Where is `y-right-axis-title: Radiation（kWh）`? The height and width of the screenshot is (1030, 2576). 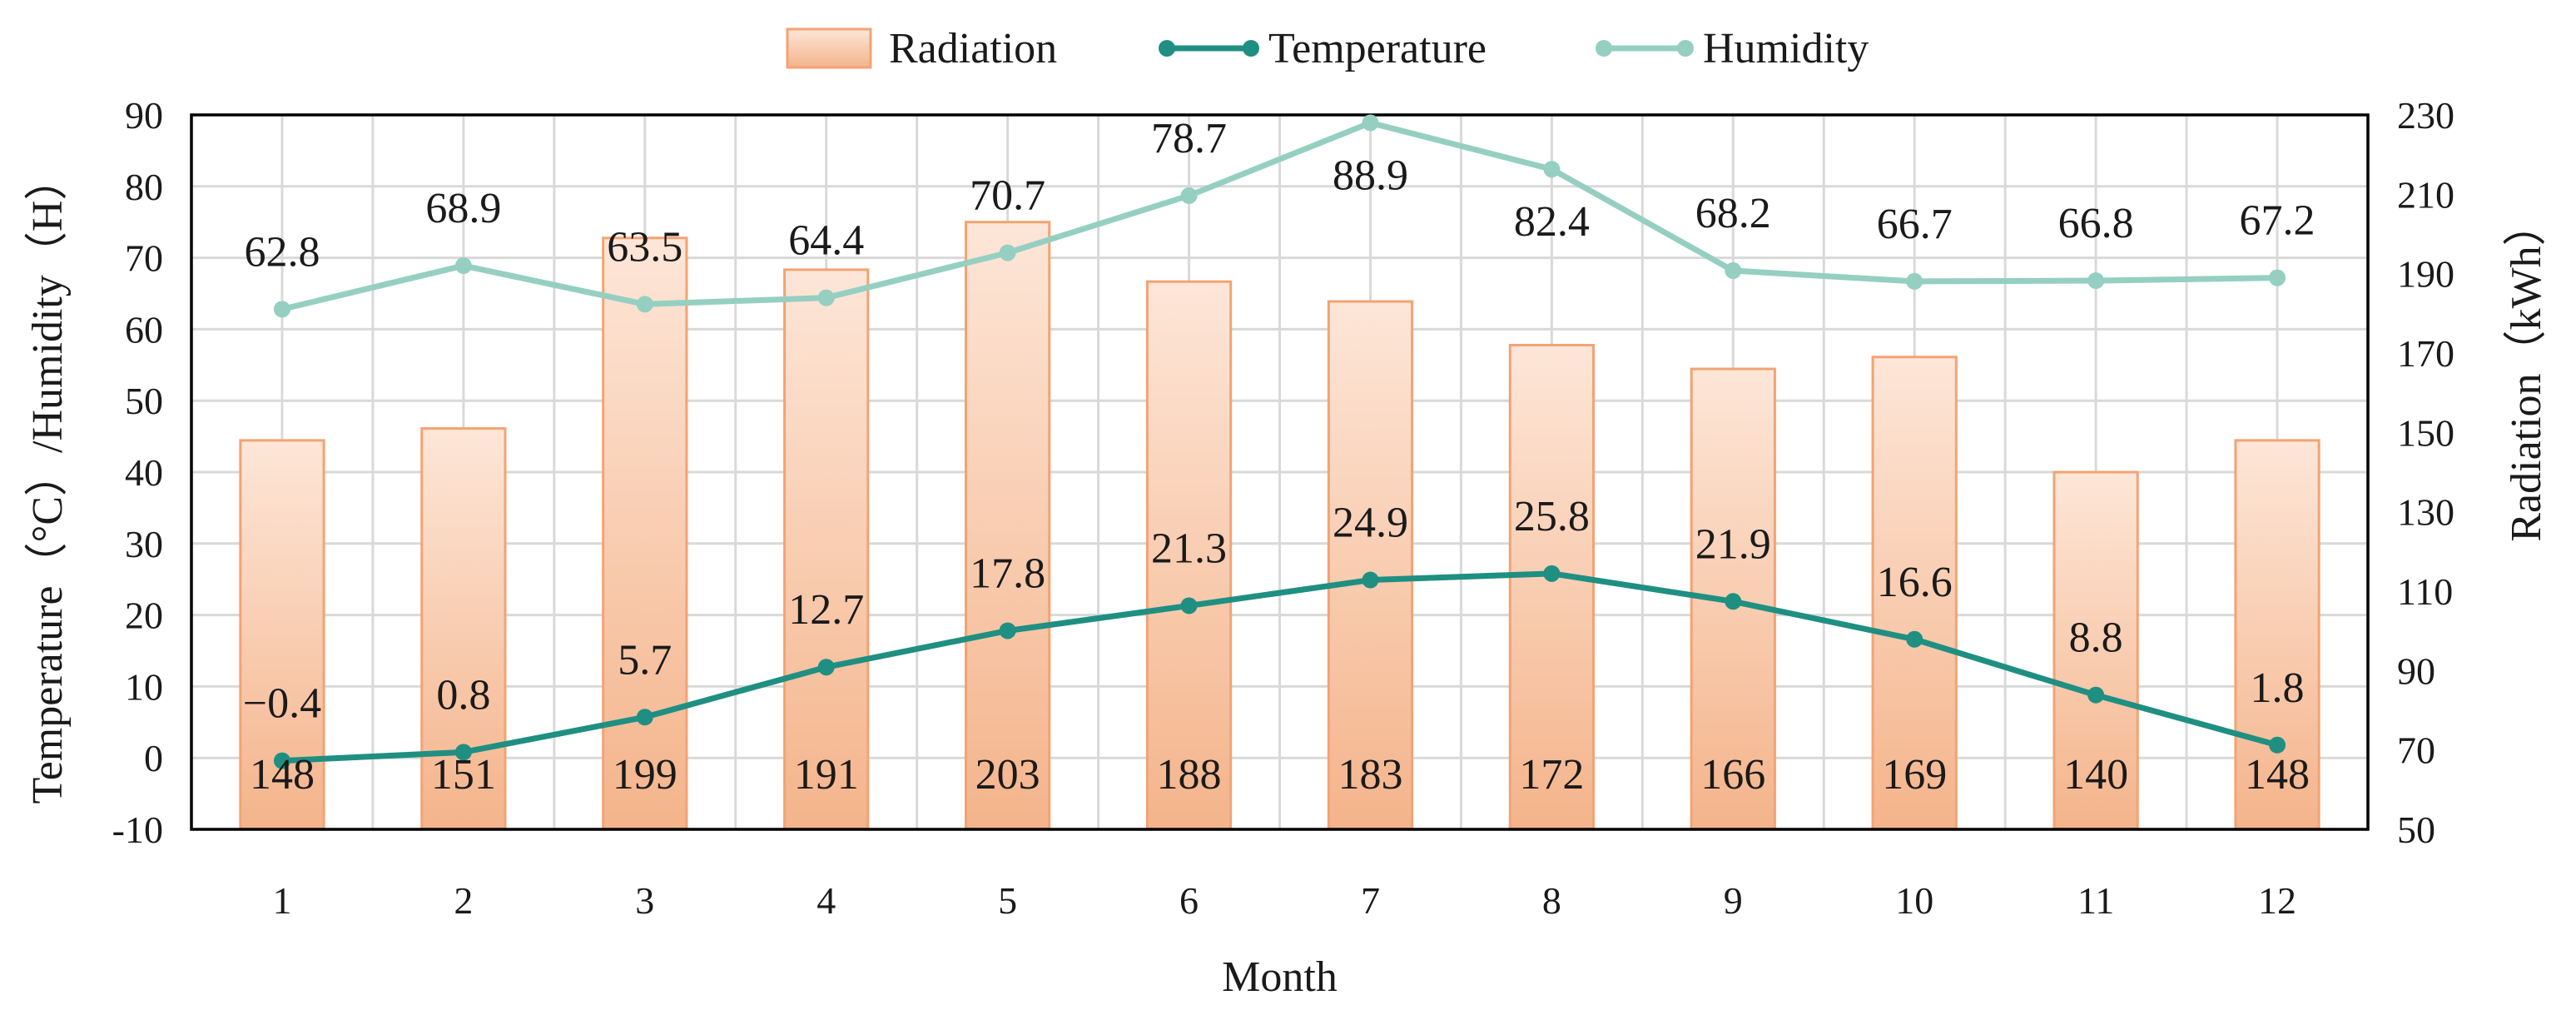
y-right-axis-title: Radiation（kWh） is located at coordinates (2526, 371).